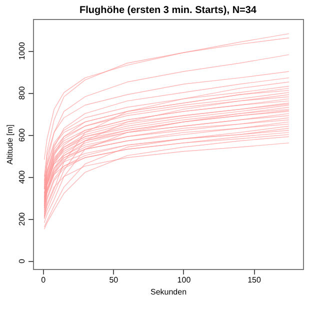 This screenshot has width=320, height=320. Describe the element at coordinates (10, 144) in the screenshot. I see `y-axis-title: Altitude [m]` at that location.